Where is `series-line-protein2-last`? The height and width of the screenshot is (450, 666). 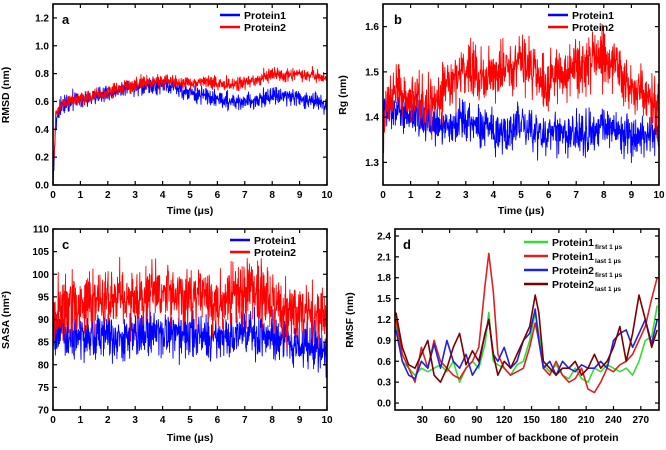
series-line-protein2-last is located at coordinates (526, 339).